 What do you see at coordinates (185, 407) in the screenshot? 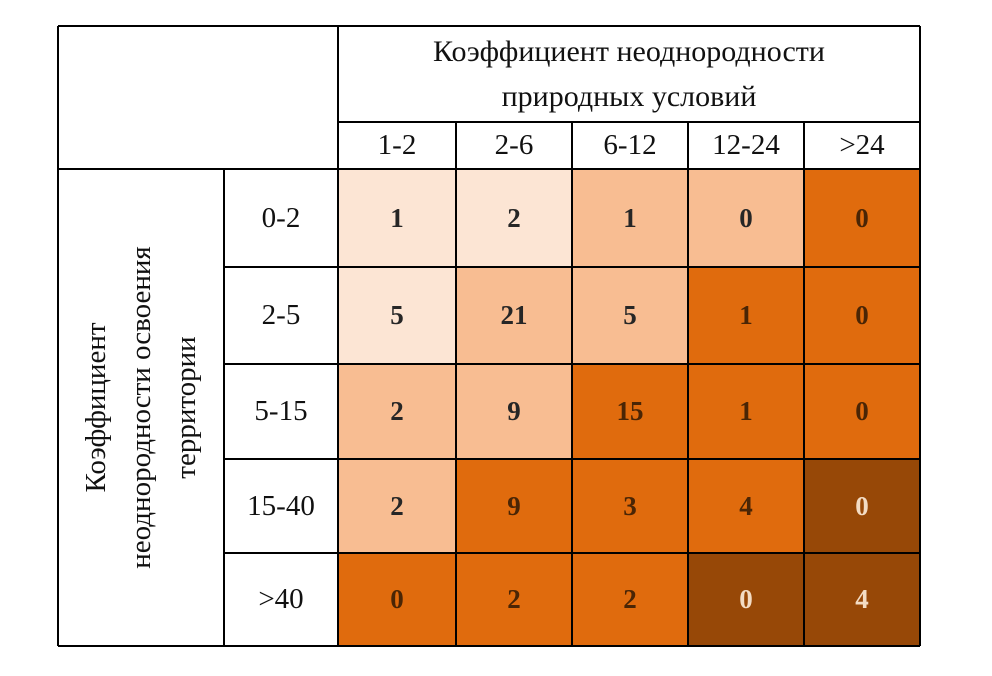
I see `row-header-line-3: территории` at bounding box center [185, 407].